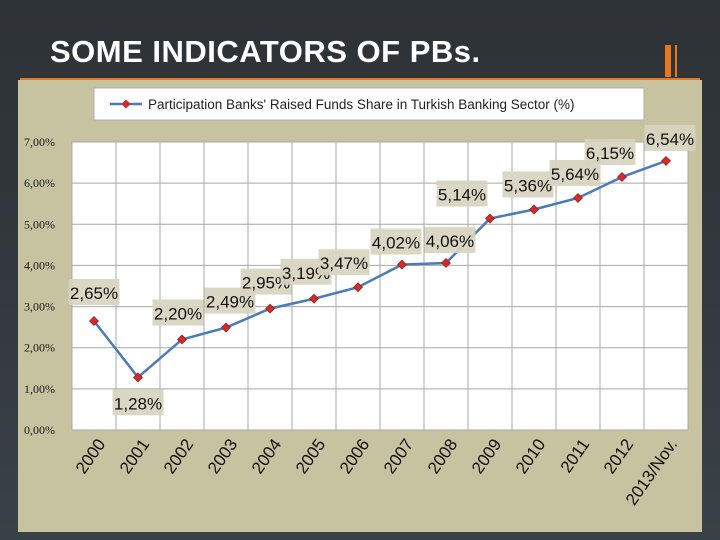 The height and width of the screenshot is (540, 720). I want to click on x-tick-label: 2011, so click(575, 455).